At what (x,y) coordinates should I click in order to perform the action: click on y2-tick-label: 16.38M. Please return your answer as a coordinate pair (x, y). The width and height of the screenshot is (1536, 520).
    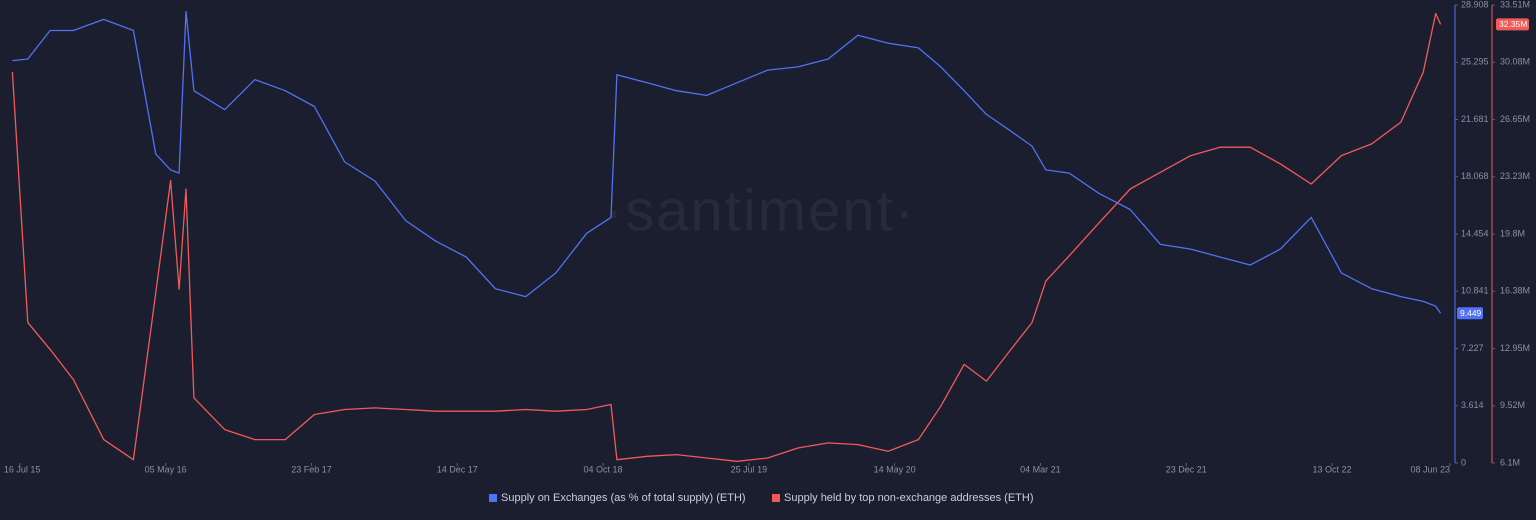
    Looking at the image, I should click on (1515, 291).